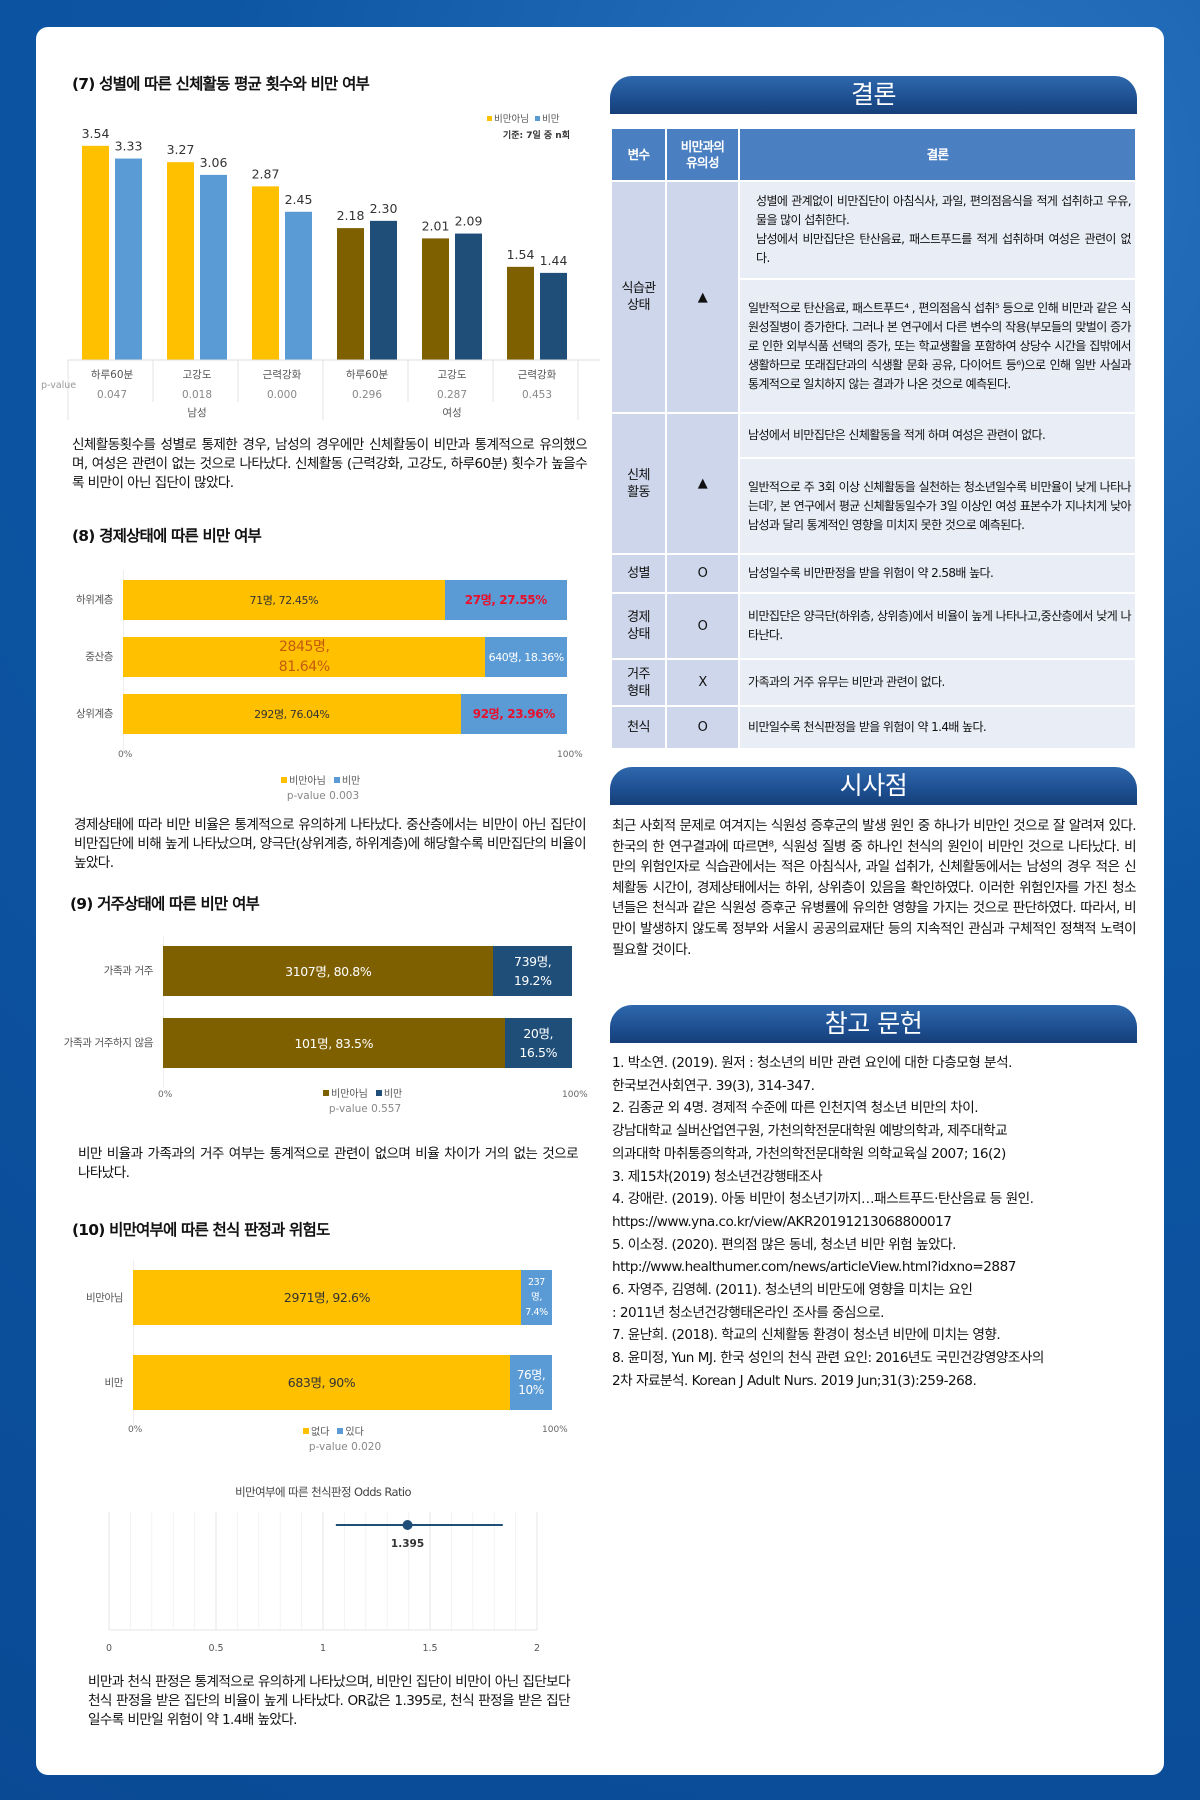 The image size is (1200, 1800). I want to click on variable-cell: 거주 형태, so click(638, 682).